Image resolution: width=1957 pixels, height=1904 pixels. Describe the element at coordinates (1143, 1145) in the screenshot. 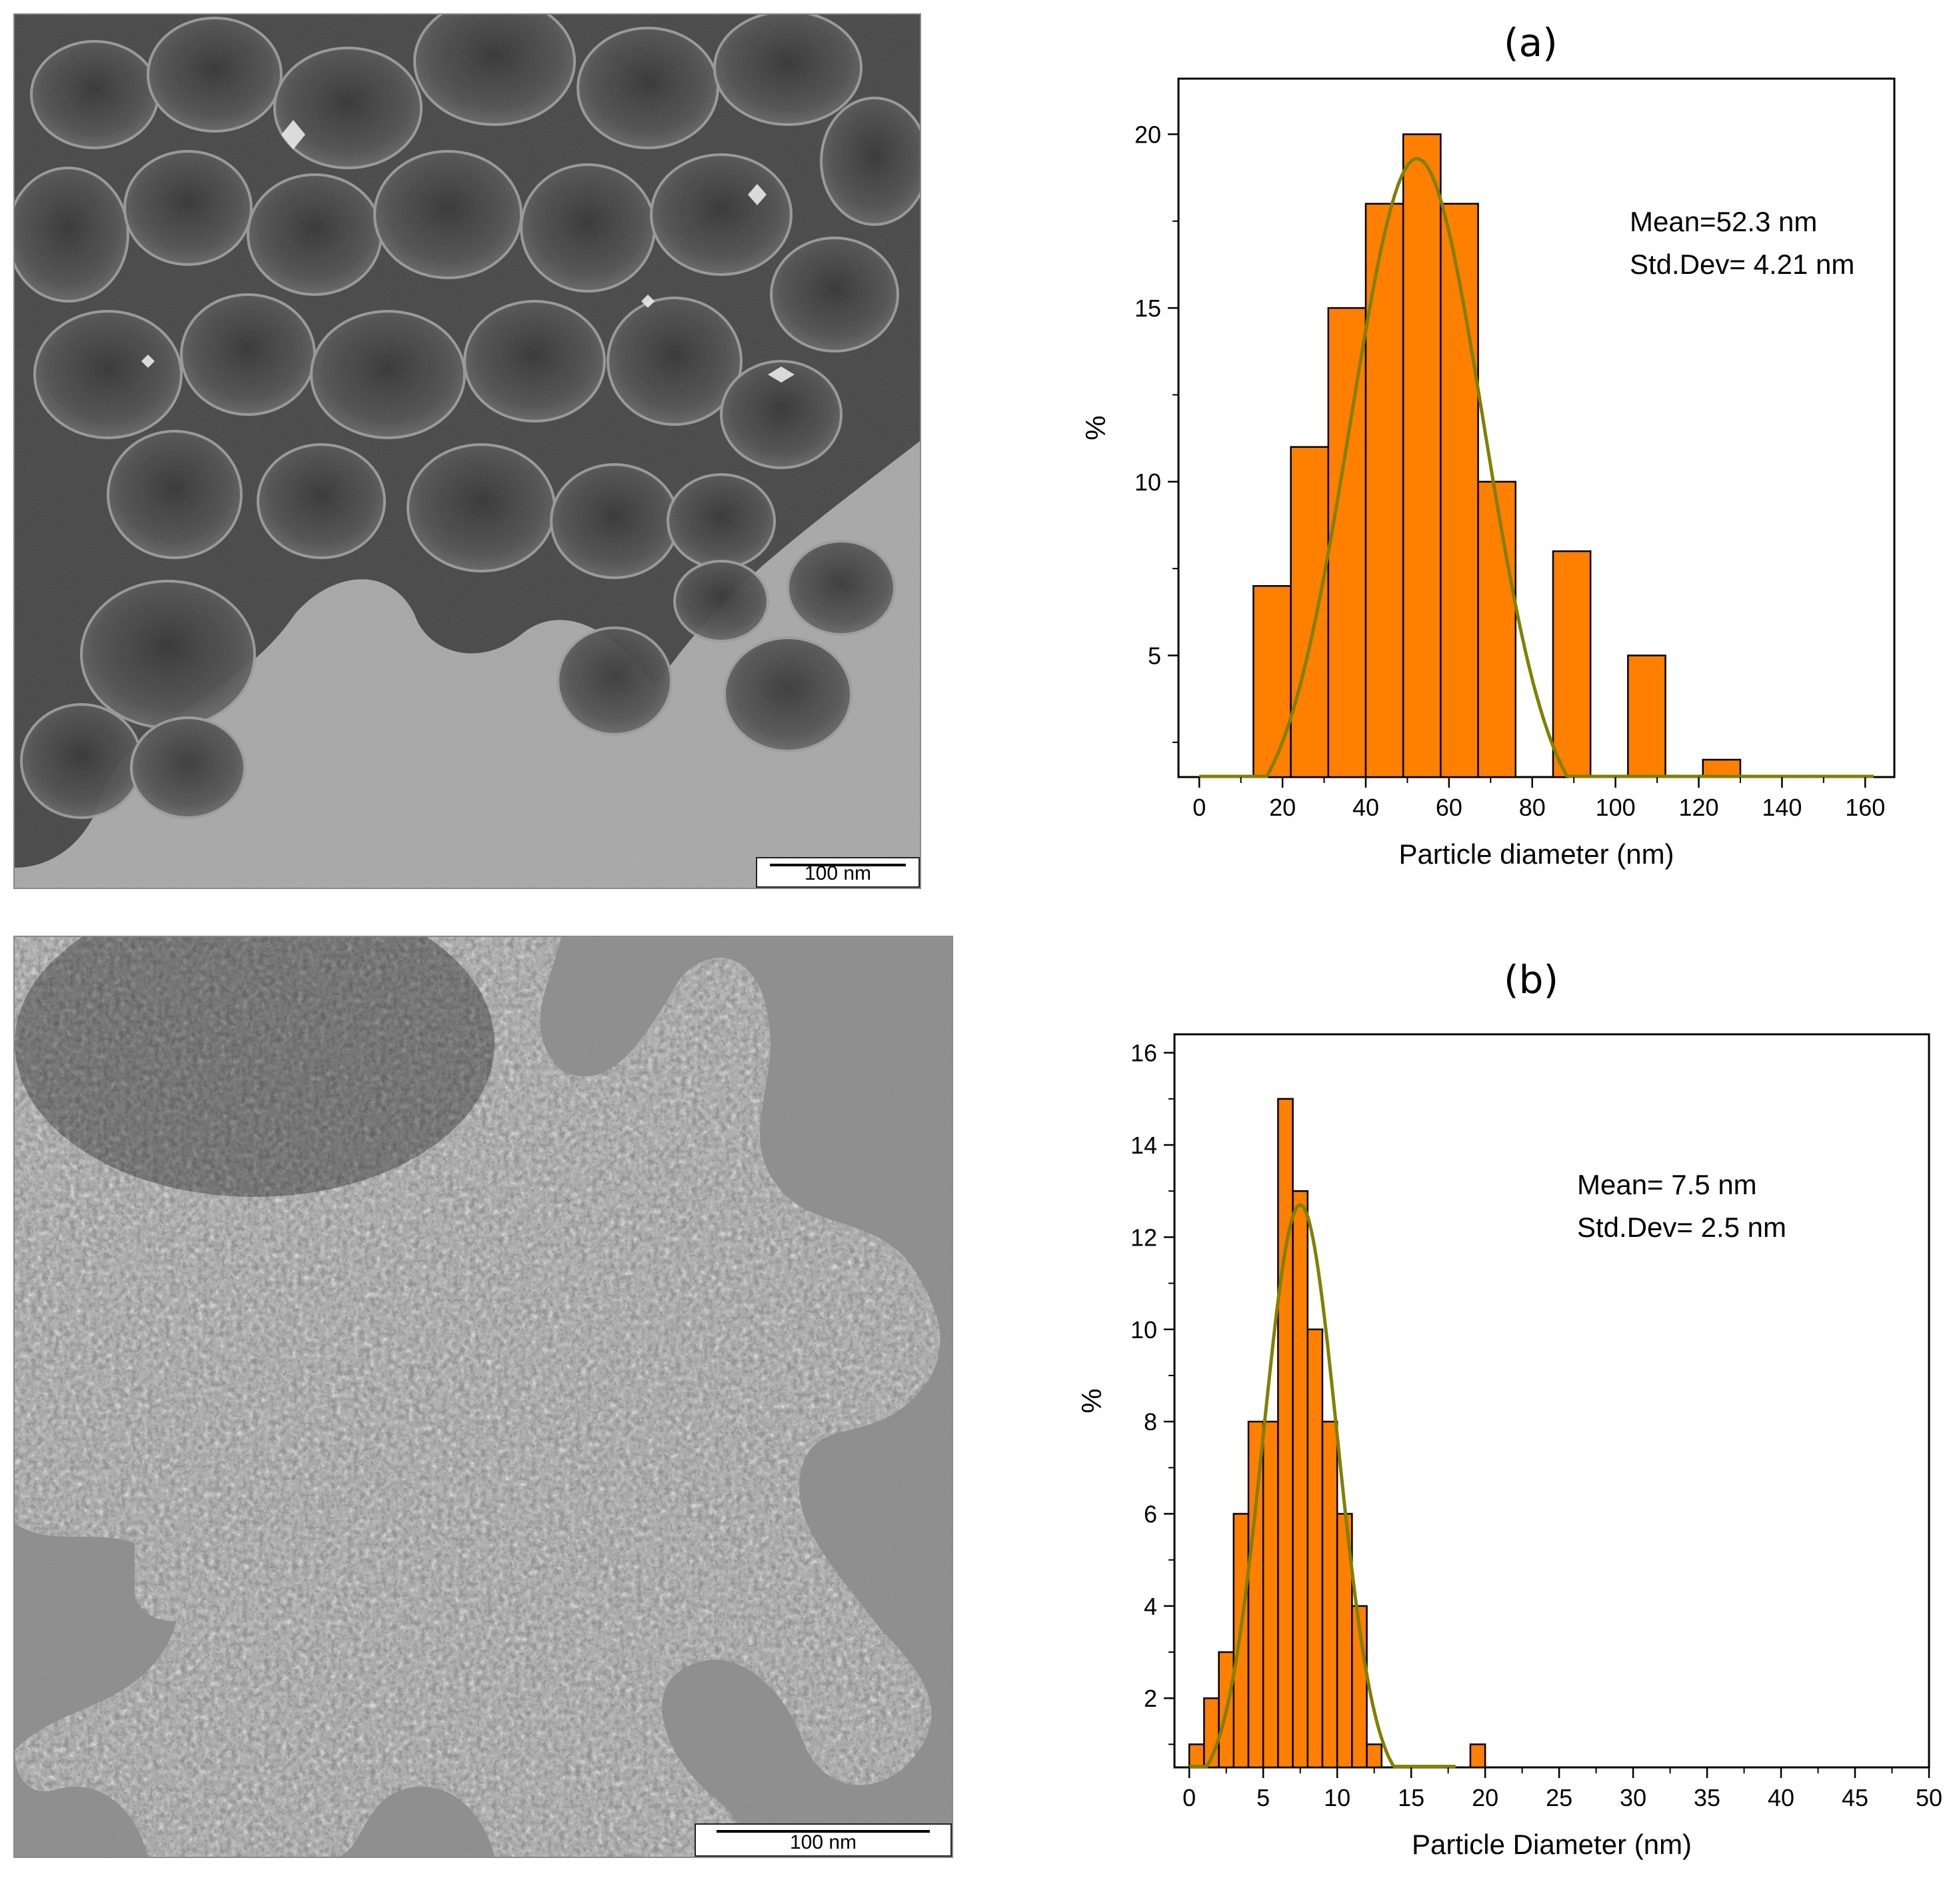

I see `y-tick-label: 14` at that location.